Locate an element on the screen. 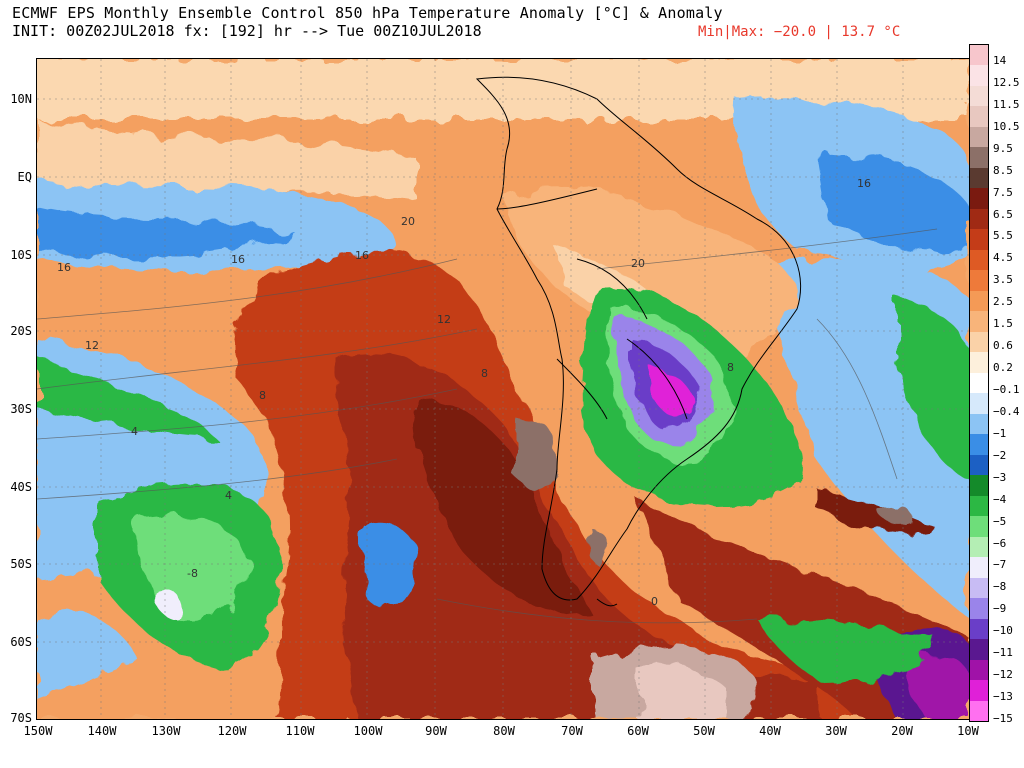 The width and height of the screenshot is (1024, 768). colorbar-label: −3 is located at coordinates (1000, 477).